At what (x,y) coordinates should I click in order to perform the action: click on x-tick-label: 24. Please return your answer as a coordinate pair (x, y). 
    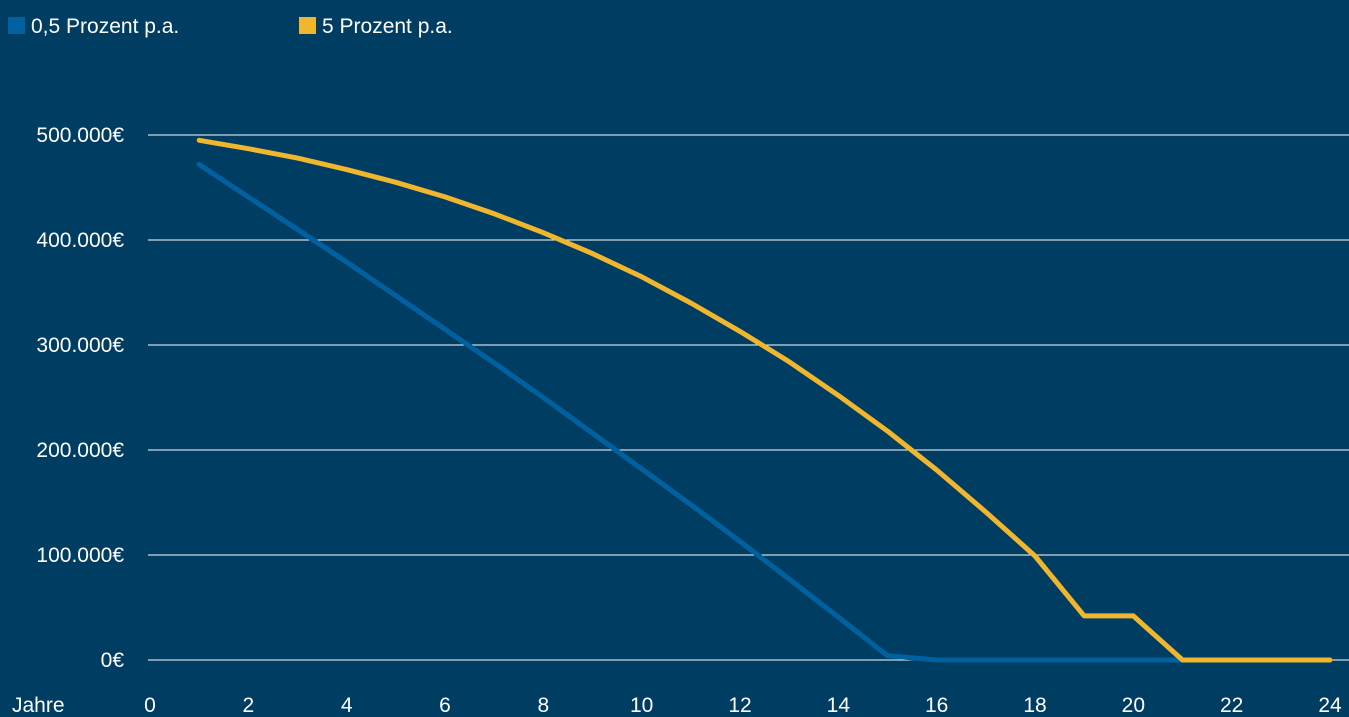
    Looking at the image, I should click on (1330, 705).